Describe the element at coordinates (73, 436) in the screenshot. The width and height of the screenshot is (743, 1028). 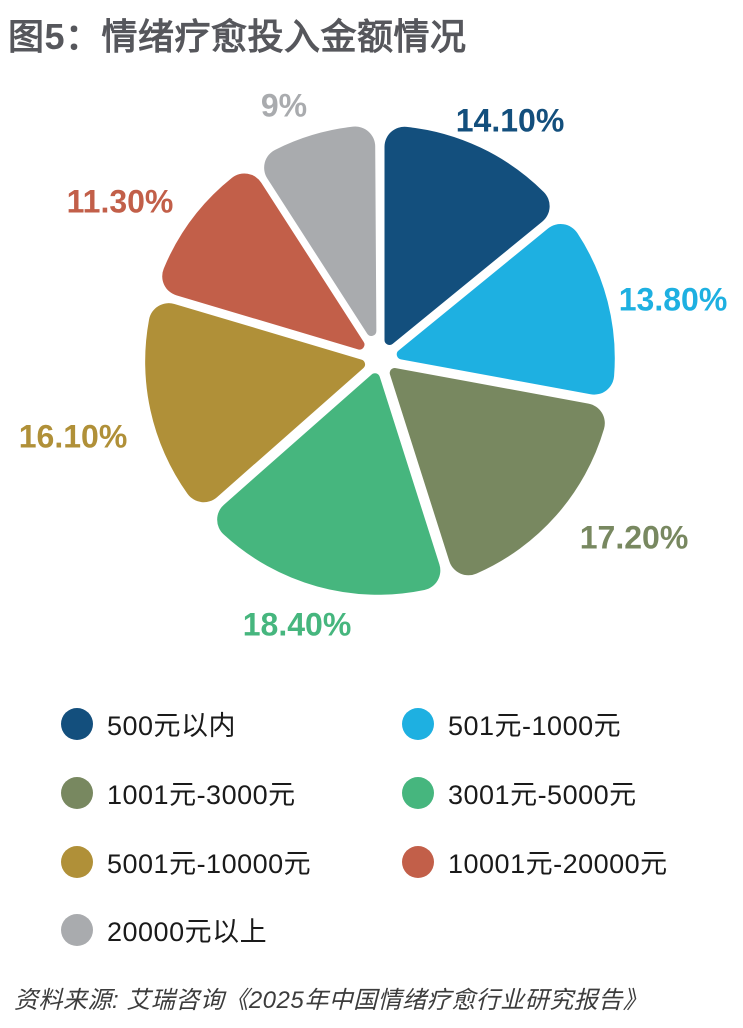
I see `slice-value-label-4: 16.10%` at that location.